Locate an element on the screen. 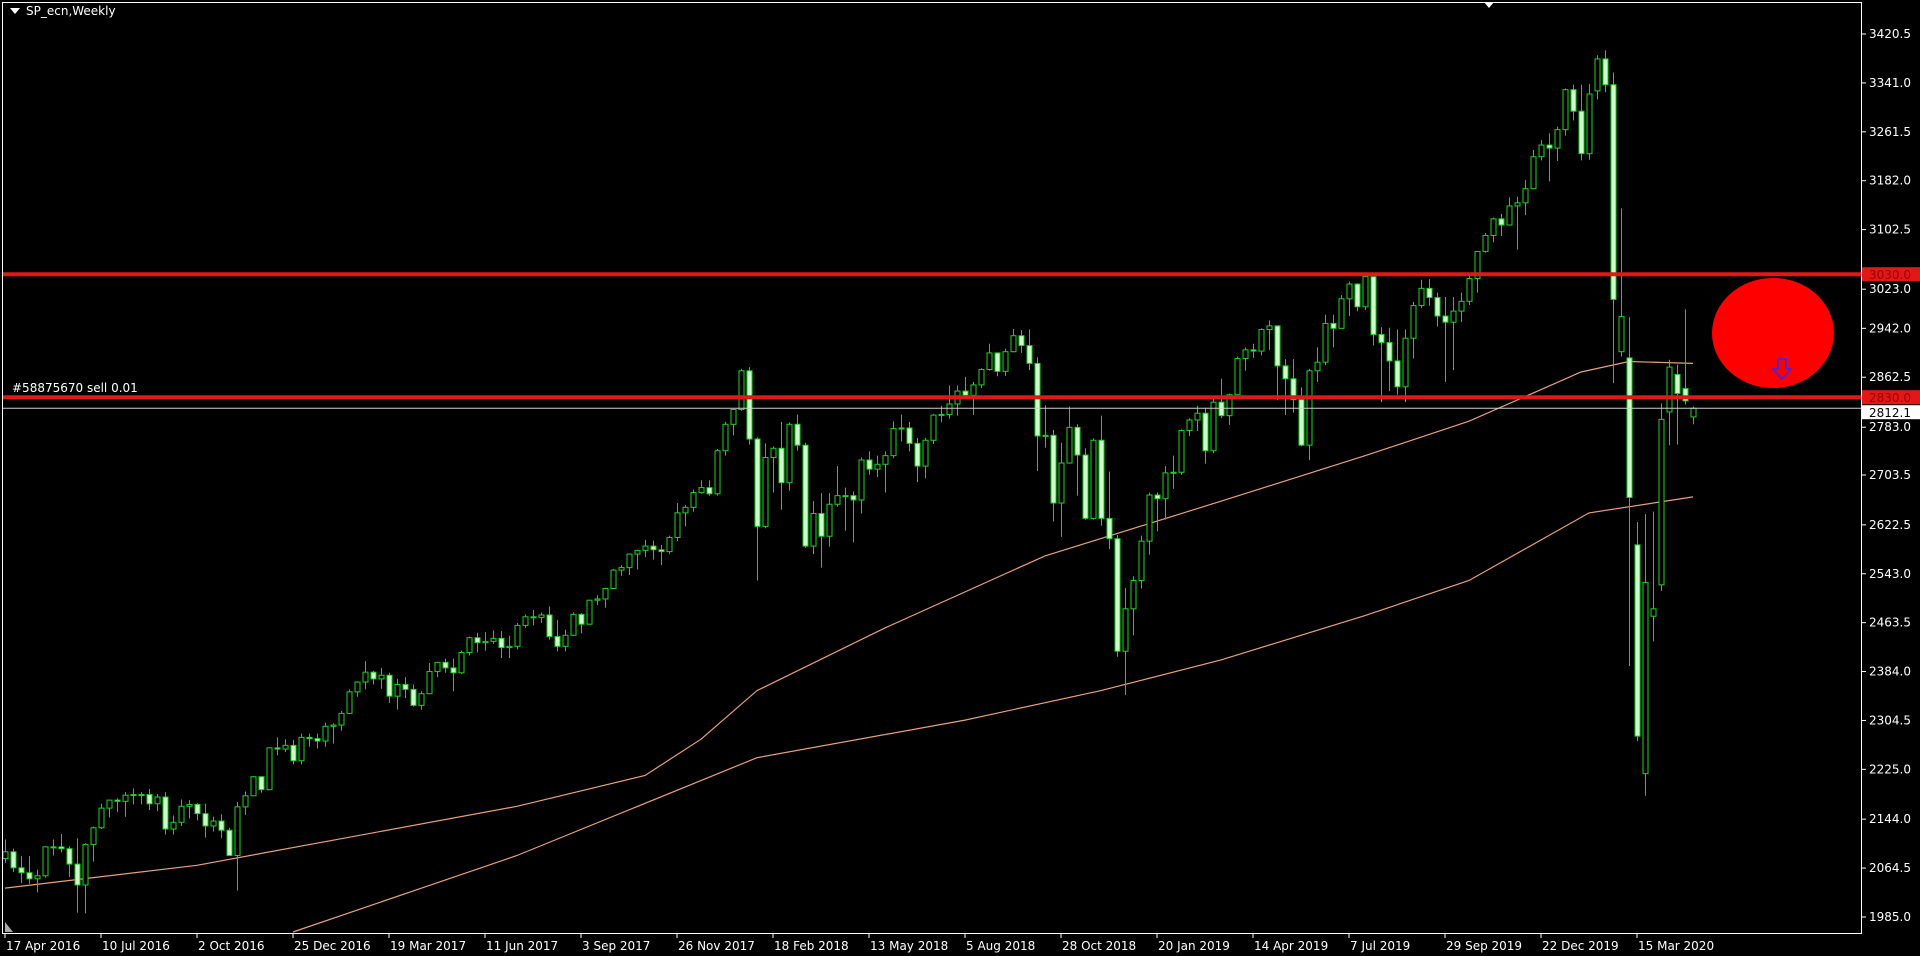  red-circle-marker is located at coordinates (1773, 333).